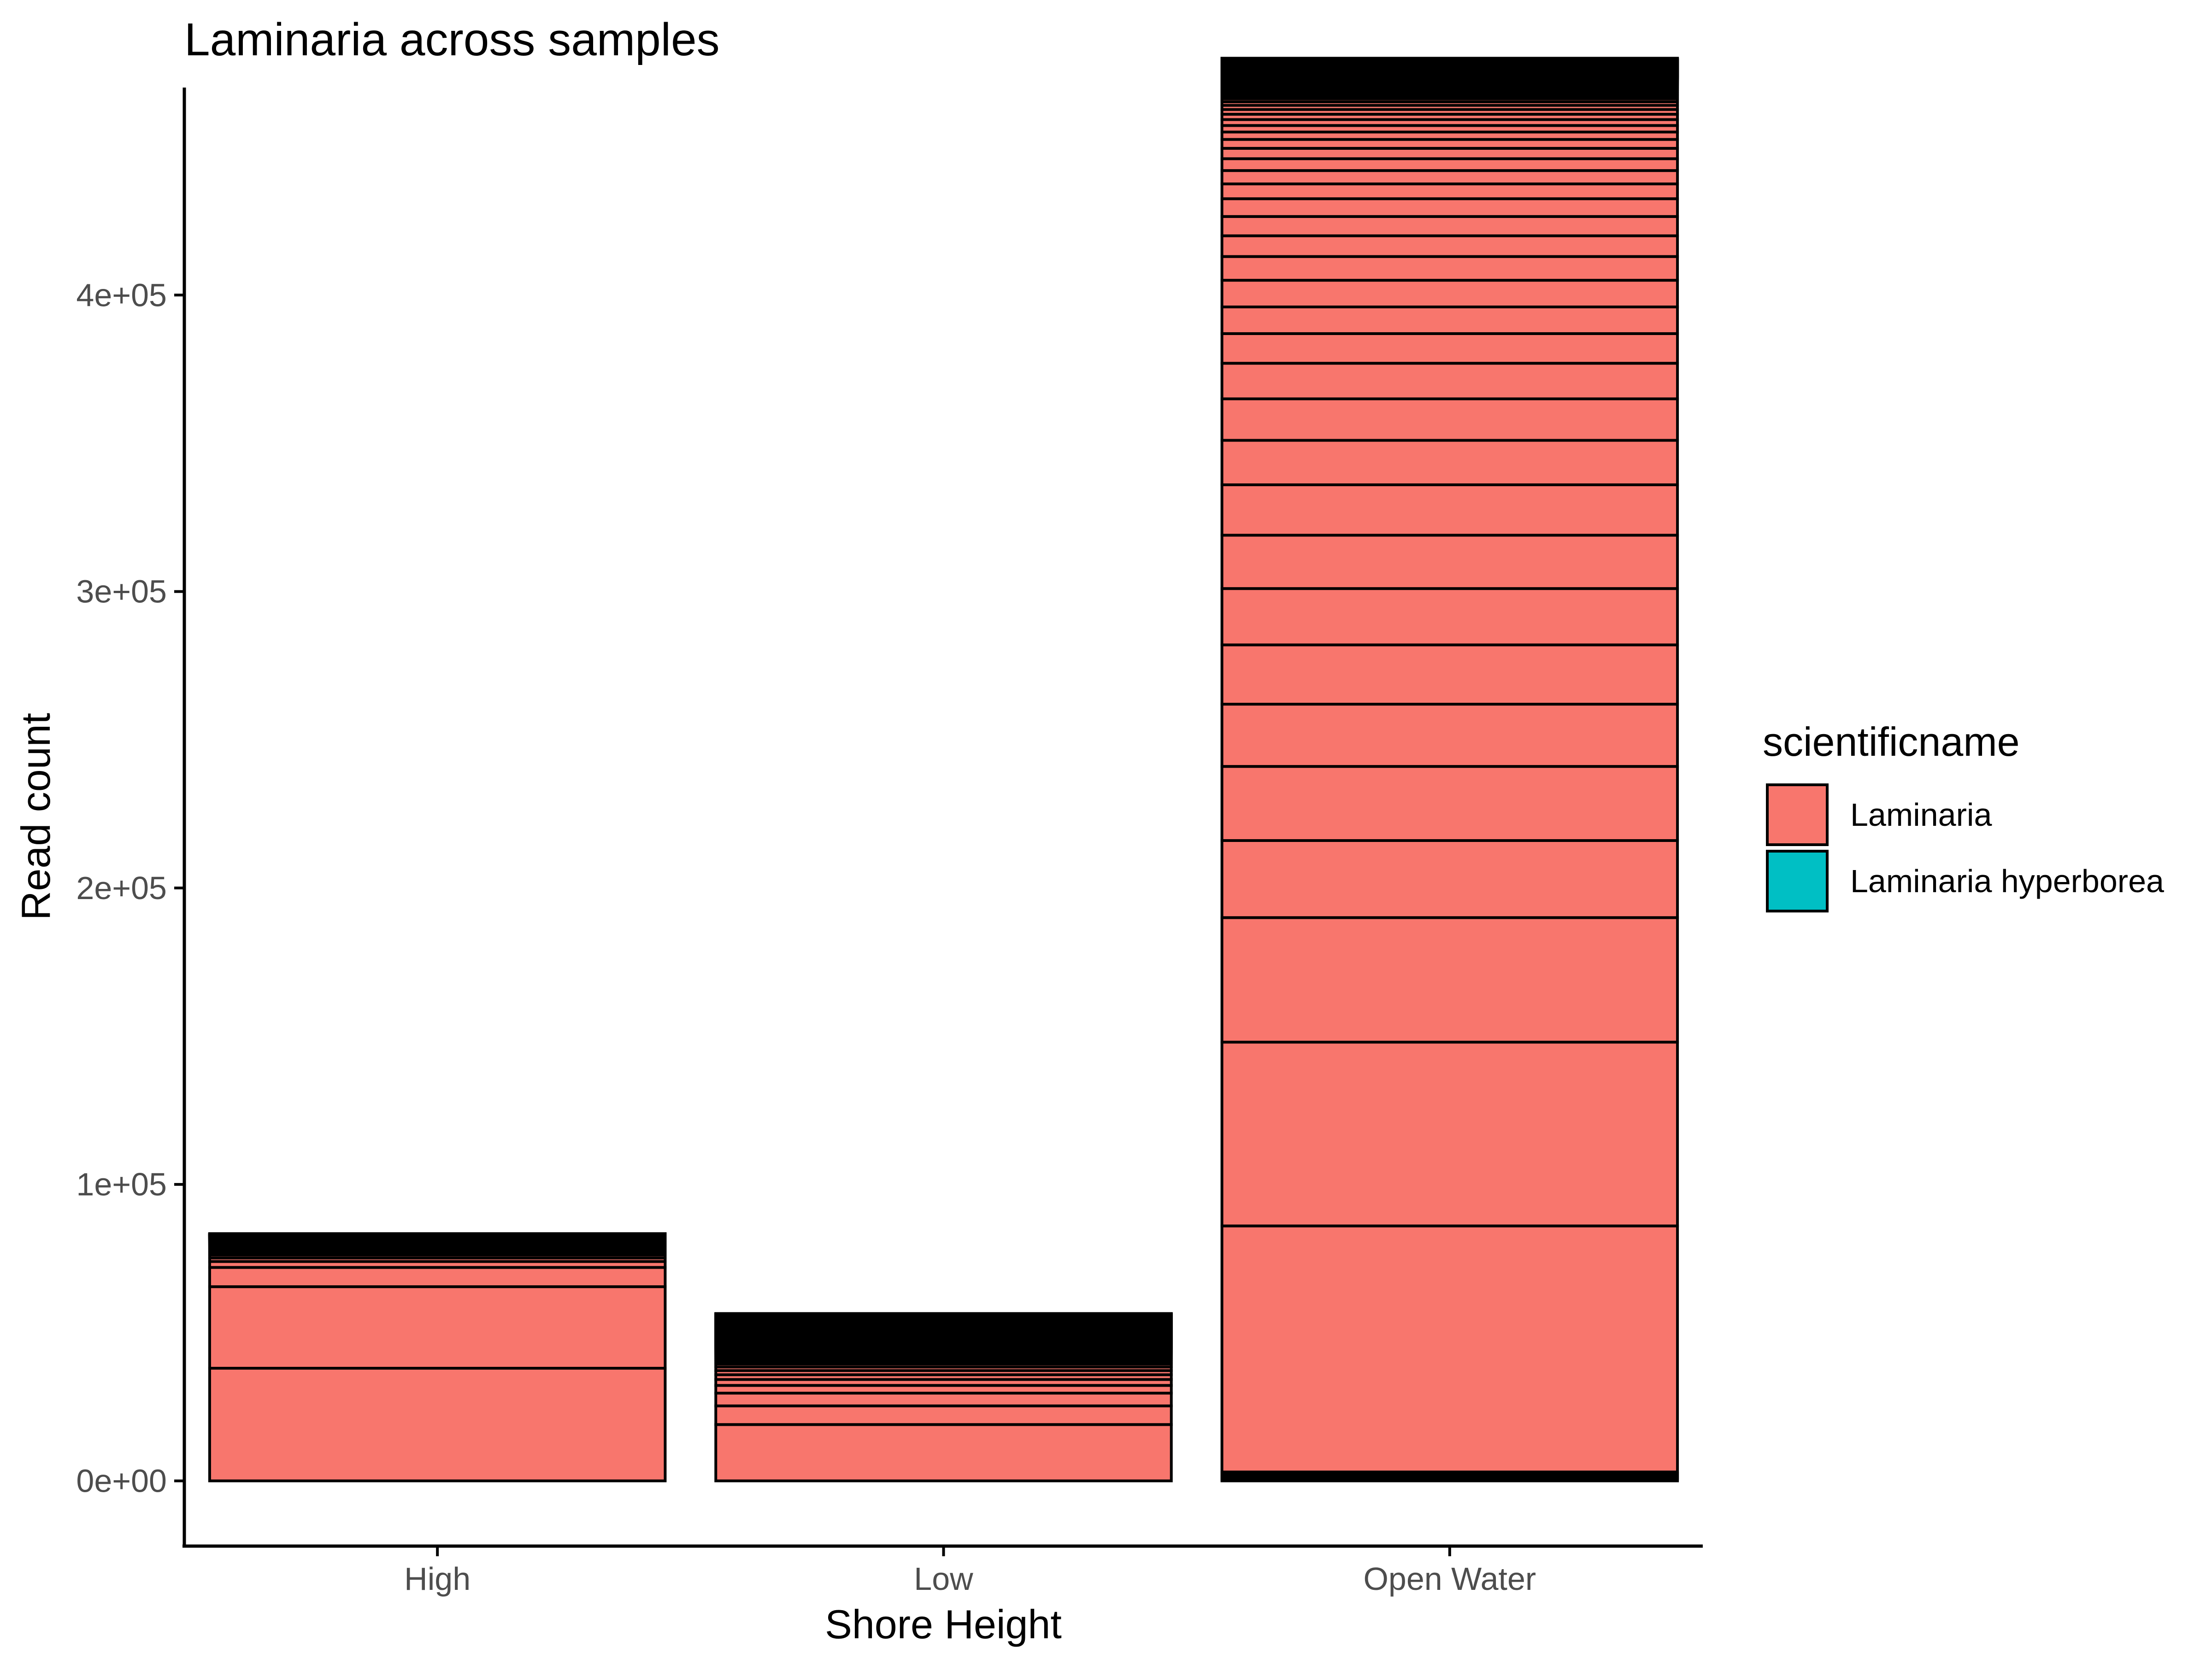 This screenshot has height=1659, width=2212. Describe the element at coordinates (1797, 814) in the screenshot. I see `legend-swatch-laminaria` at that location.